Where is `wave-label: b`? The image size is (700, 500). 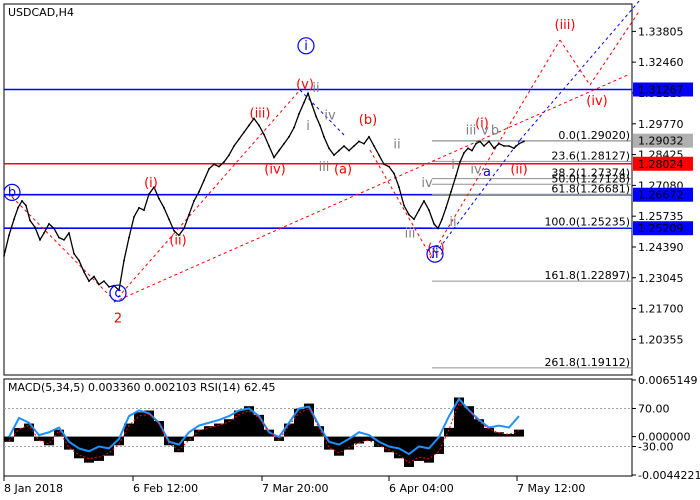 wave-label: b is located at coordinates (12, 192).